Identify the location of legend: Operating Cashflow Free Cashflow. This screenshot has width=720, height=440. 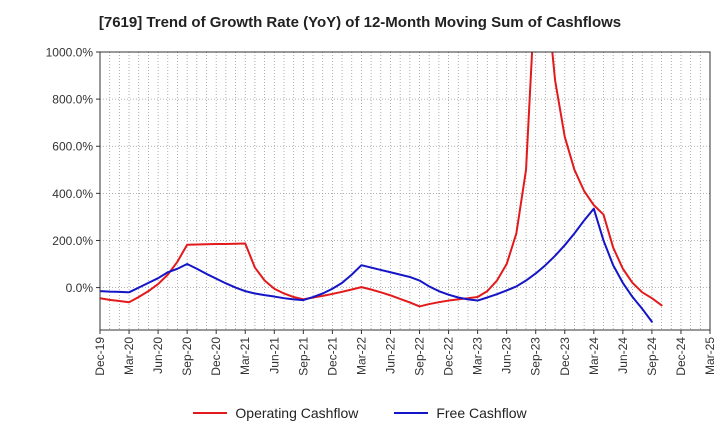
(360, 413).